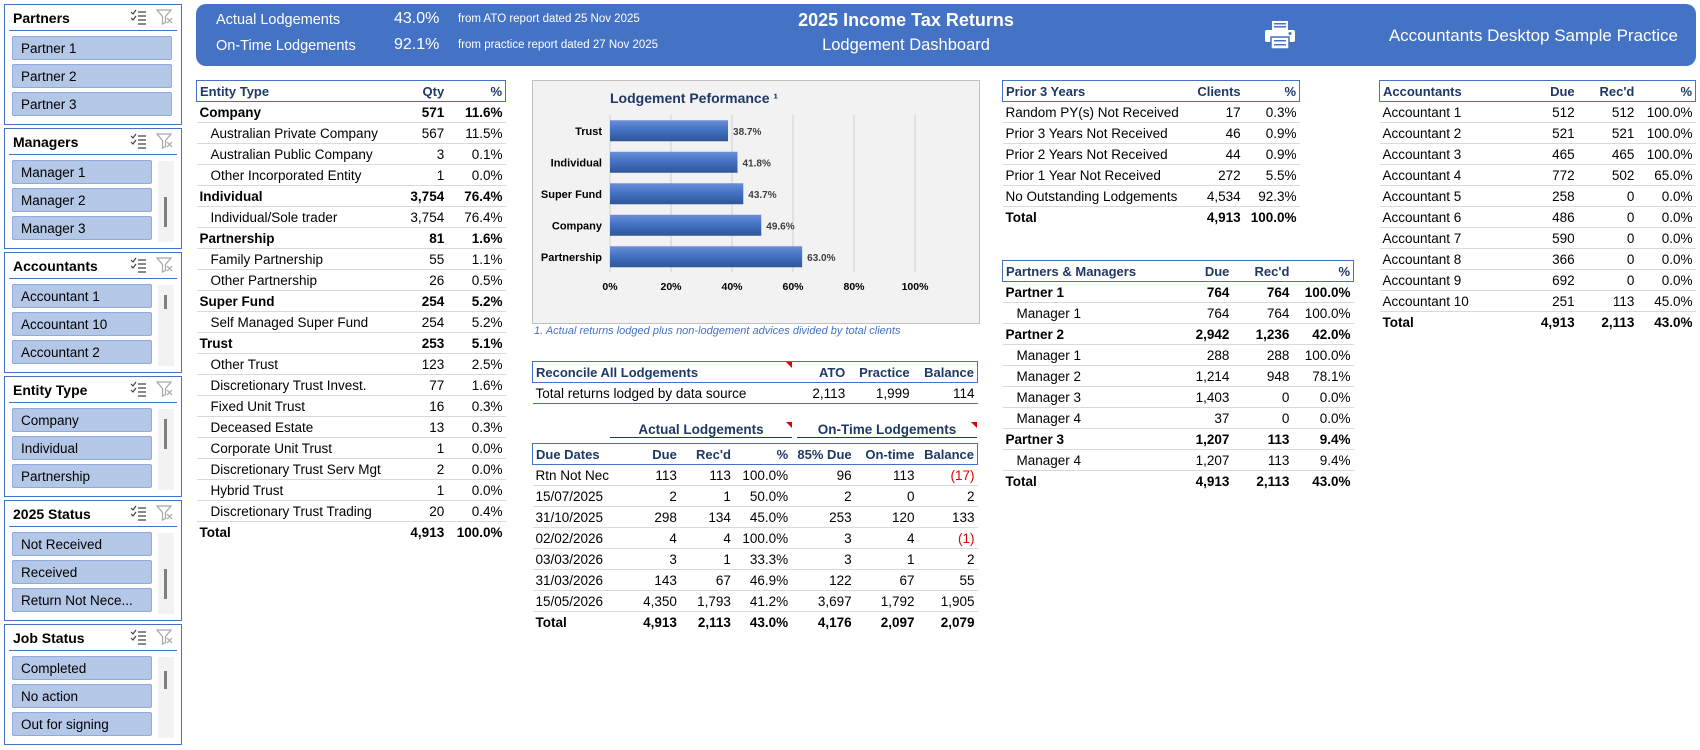 The height and width of the screenshot is (750, 1700). I want to click on ontime-col-header: On-time, so click(886, 454).